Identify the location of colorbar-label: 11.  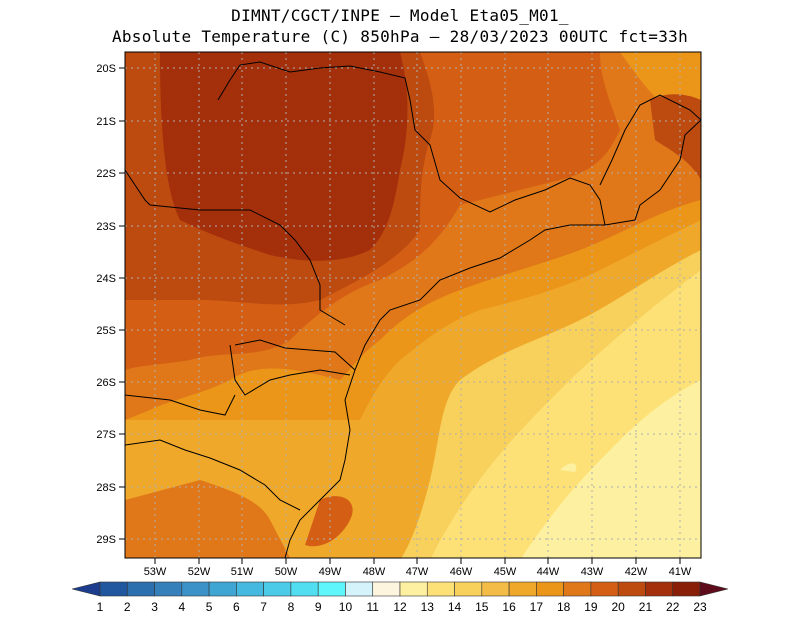
(372, 607).